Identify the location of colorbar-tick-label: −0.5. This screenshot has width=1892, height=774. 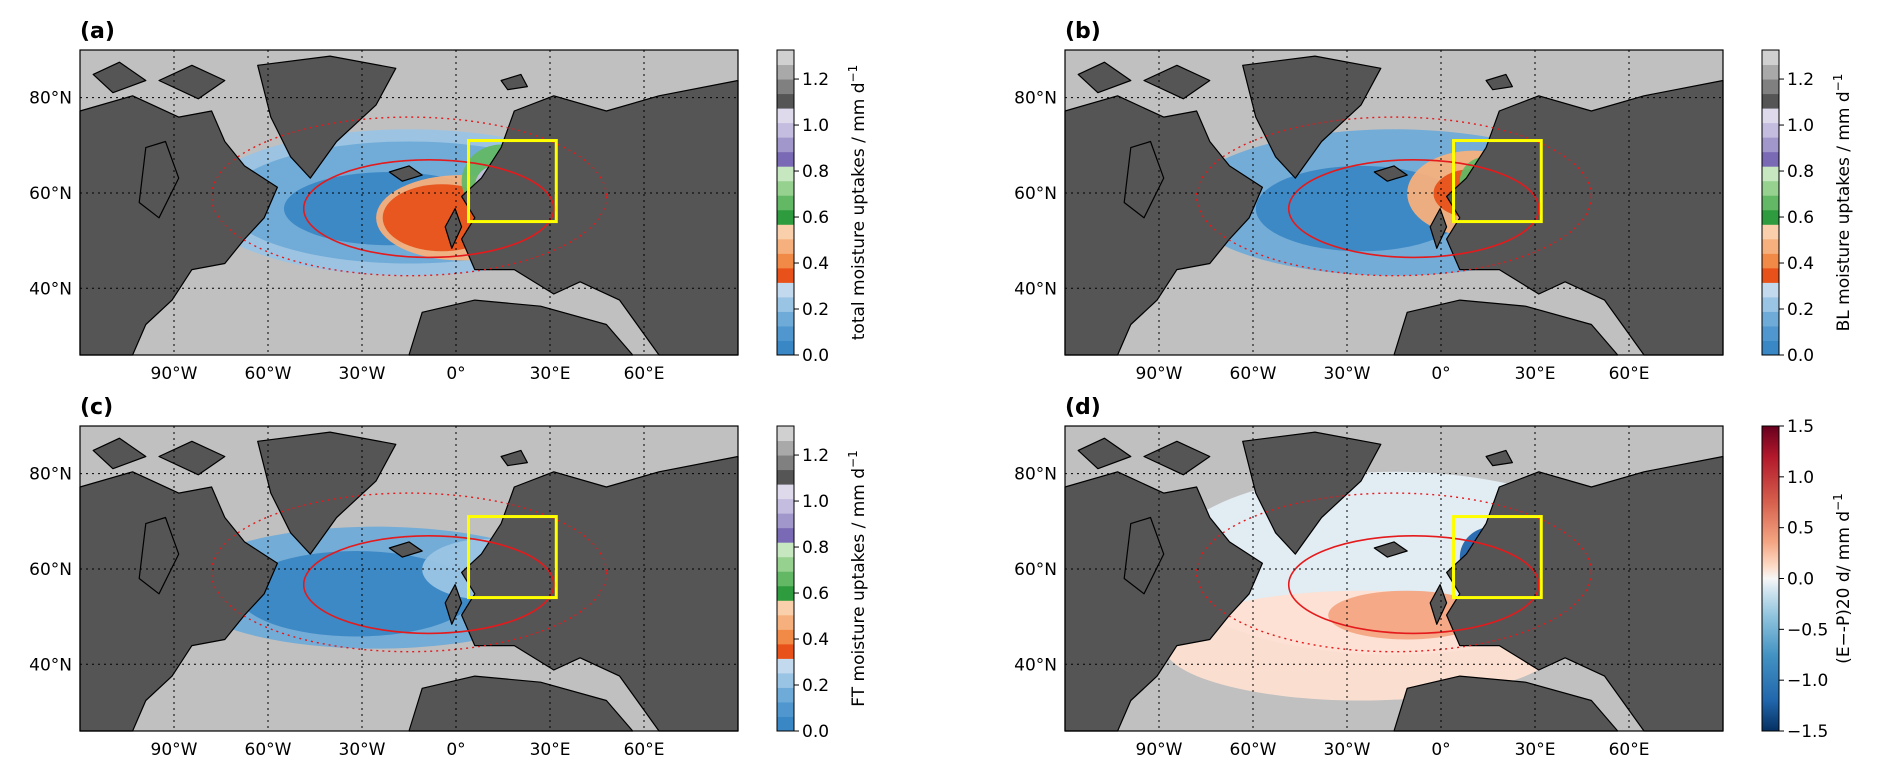
(1807, 630).